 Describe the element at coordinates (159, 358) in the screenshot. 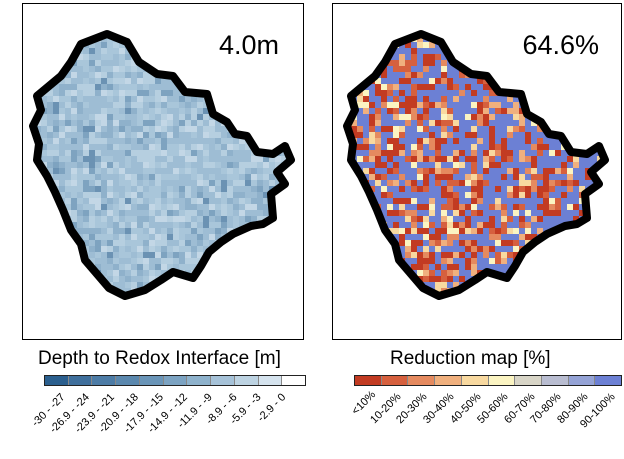

I see `depth-legend-title: Depth to Redox Interface [m]` at that location.